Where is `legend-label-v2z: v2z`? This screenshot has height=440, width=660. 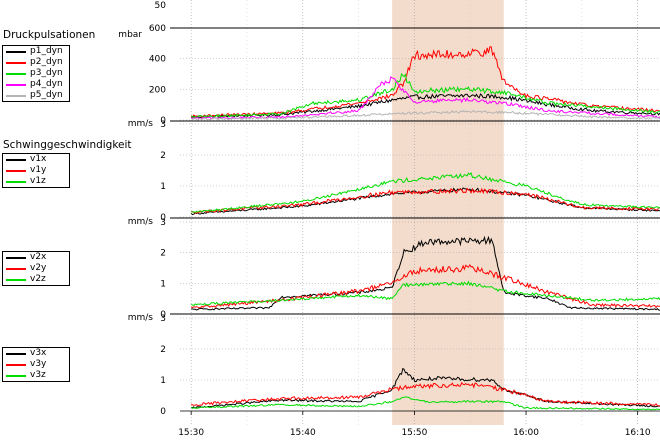 legend-label-v2z: v2z is located at coordinates (38, 279).